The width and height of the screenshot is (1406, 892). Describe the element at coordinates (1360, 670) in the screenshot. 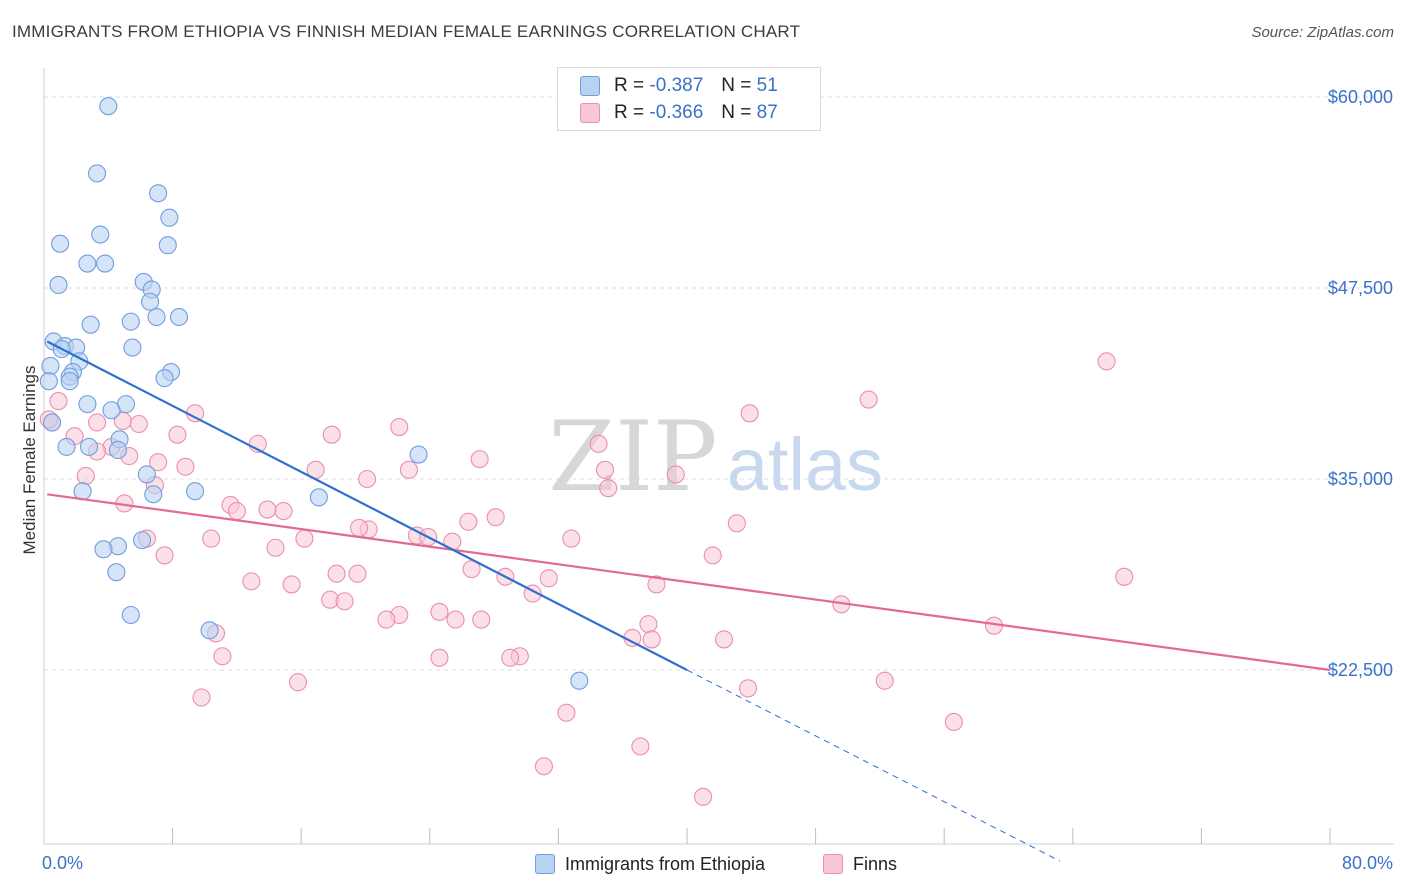

I see `y-tick-label: $22,500` at that location.